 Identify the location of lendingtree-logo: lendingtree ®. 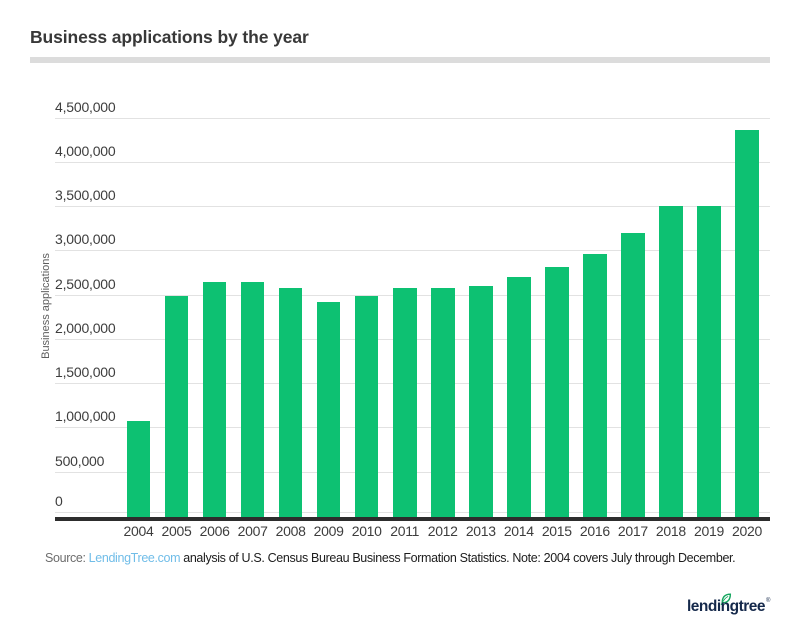
(732, 608).